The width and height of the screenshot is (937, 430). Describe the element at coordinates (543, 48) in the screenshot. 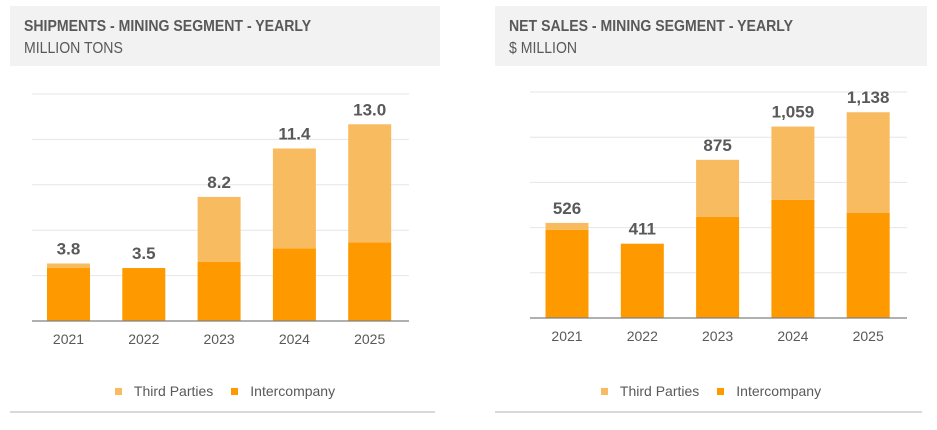

I see `net-sales-chart-subtitle: $ MILLION` at that location.